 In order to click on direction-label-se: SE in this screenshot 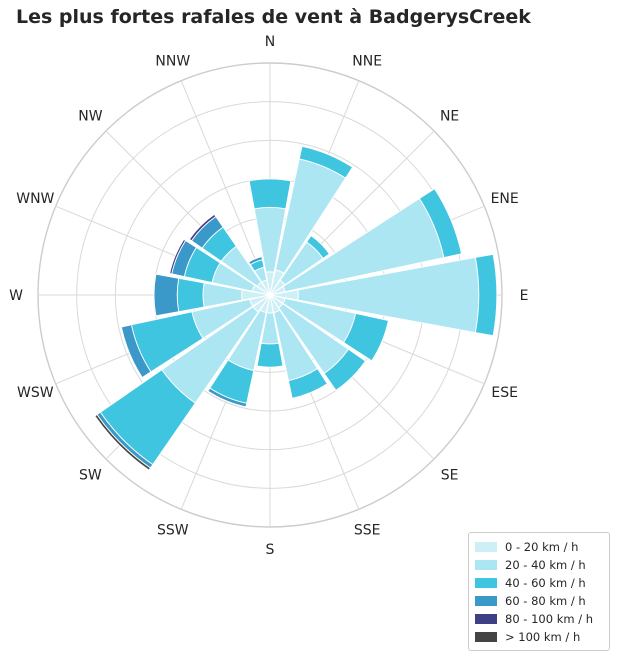, I will do `click(450, 476)`.